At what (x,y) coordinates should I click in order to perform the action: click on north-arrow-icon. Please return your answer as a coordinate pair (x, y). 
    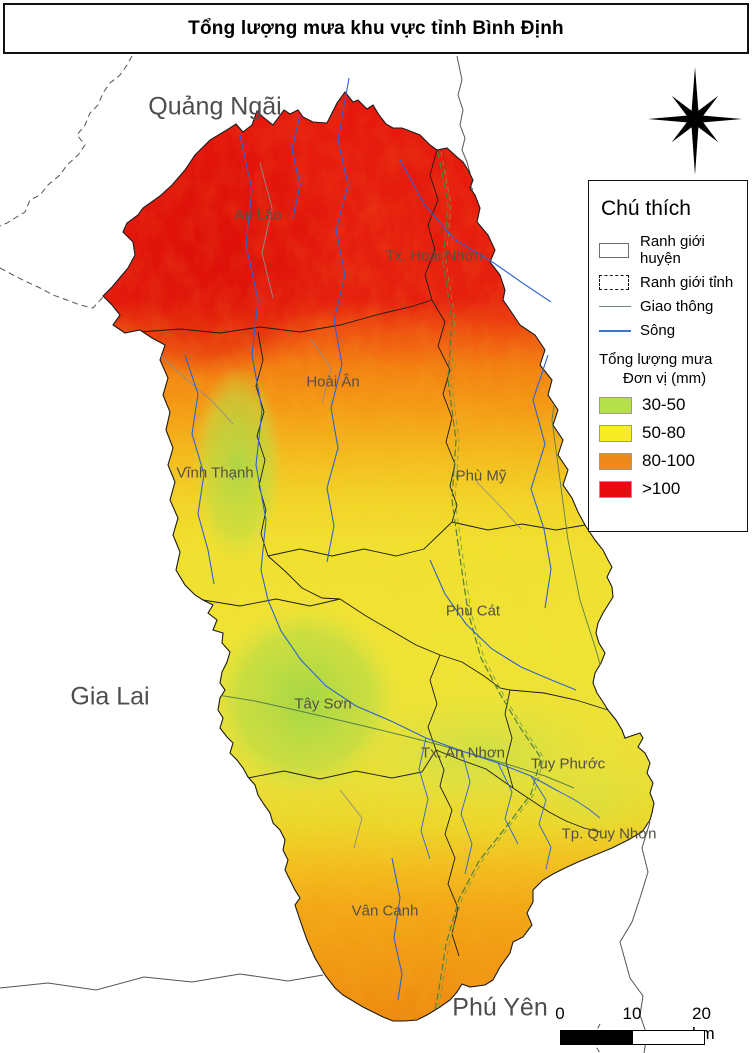
    Looking at the image, I should click on (695, 121).